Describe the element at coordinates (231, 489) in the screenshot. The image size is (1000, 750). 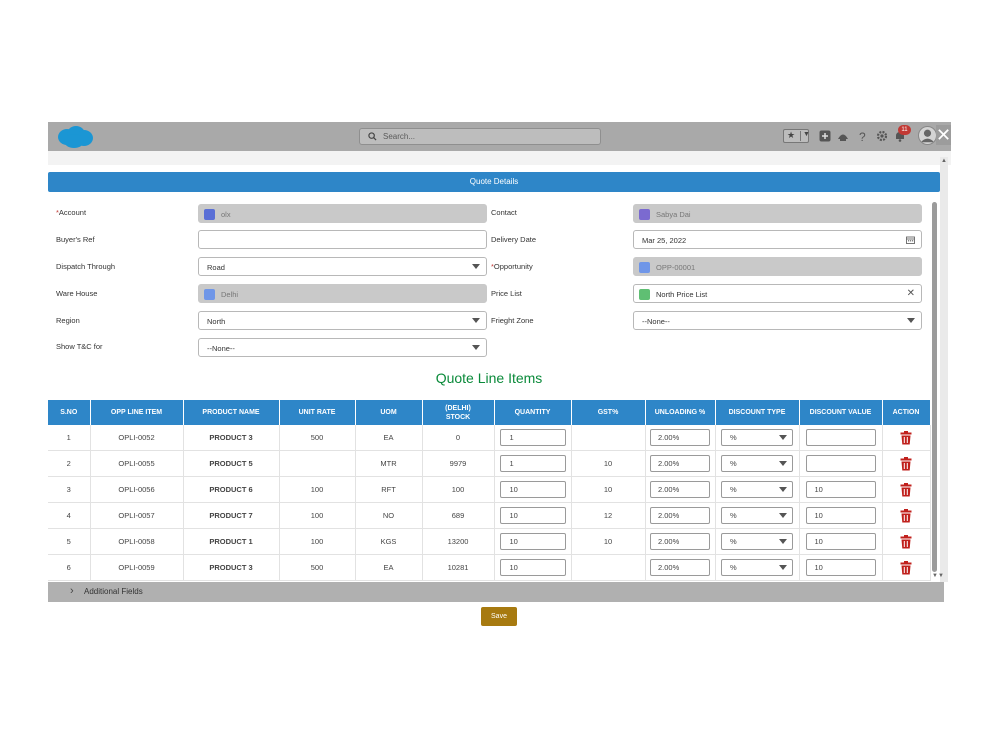
I see `cell-product: PRODUCT 6` at that location.